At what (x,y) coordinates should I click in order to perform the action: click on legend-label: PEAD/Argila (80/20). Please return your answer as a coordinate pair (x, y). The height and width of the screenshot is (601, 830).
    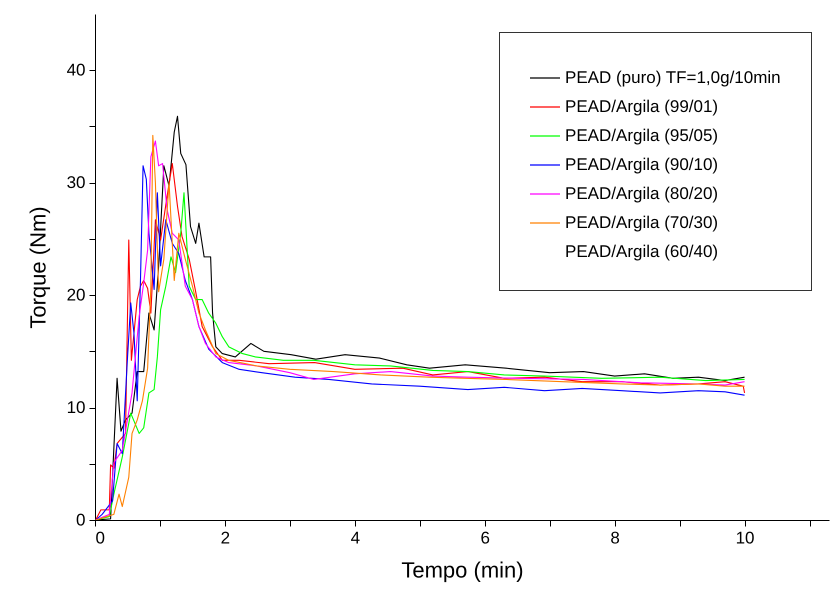
    Looking at the image, I should click on (641, 193).